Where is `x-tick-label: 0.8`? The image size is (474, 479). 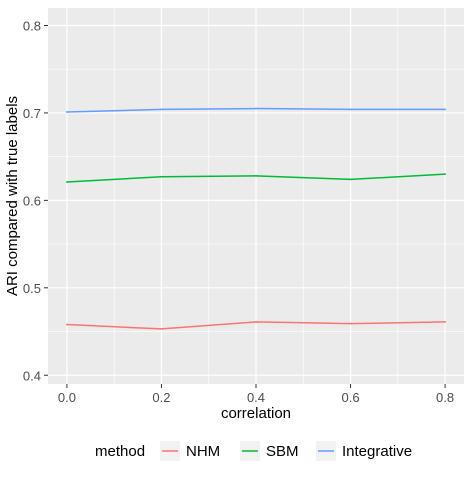
x-tick-label: 0.8 is located at coordinates (445, 397).